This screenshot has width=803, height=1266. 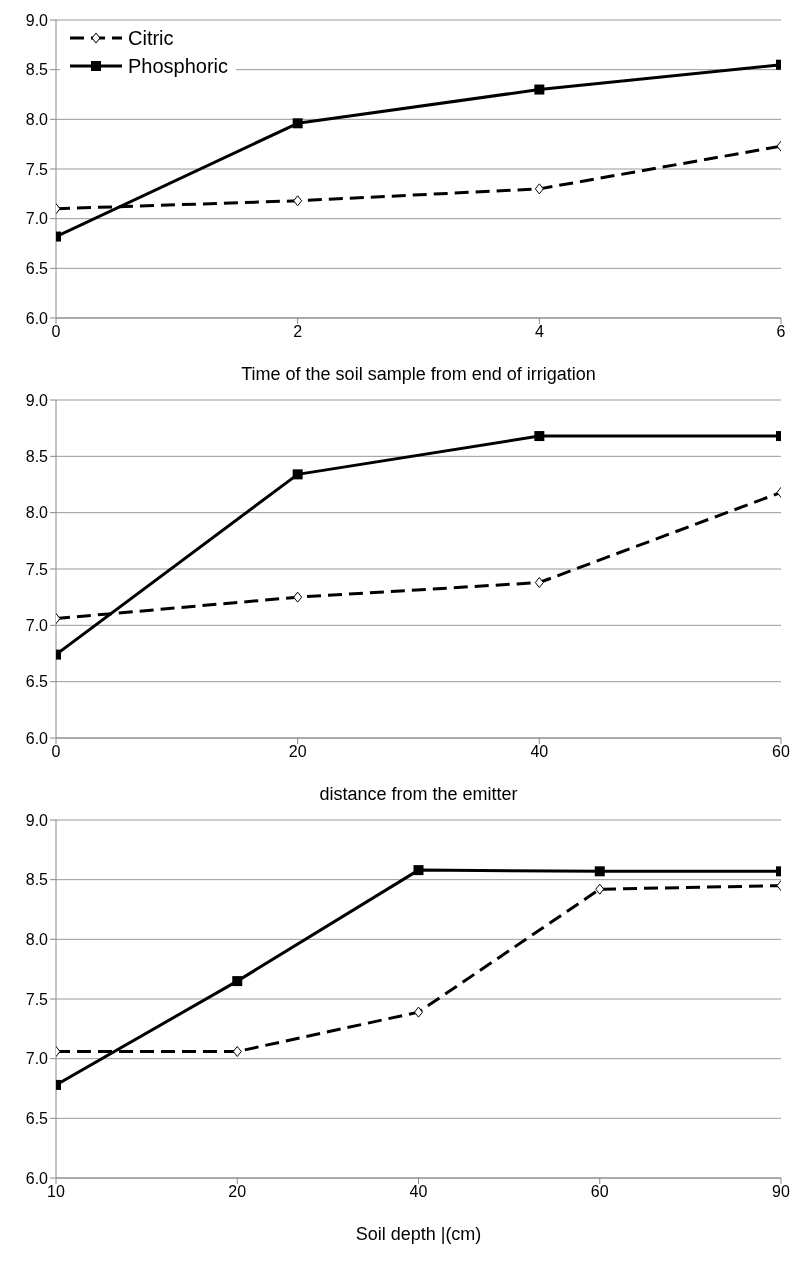 What do you see at coordinates (298, 332) in the screenshot?
I see `x-tick-label: 2` at bounding box center [298, 332].